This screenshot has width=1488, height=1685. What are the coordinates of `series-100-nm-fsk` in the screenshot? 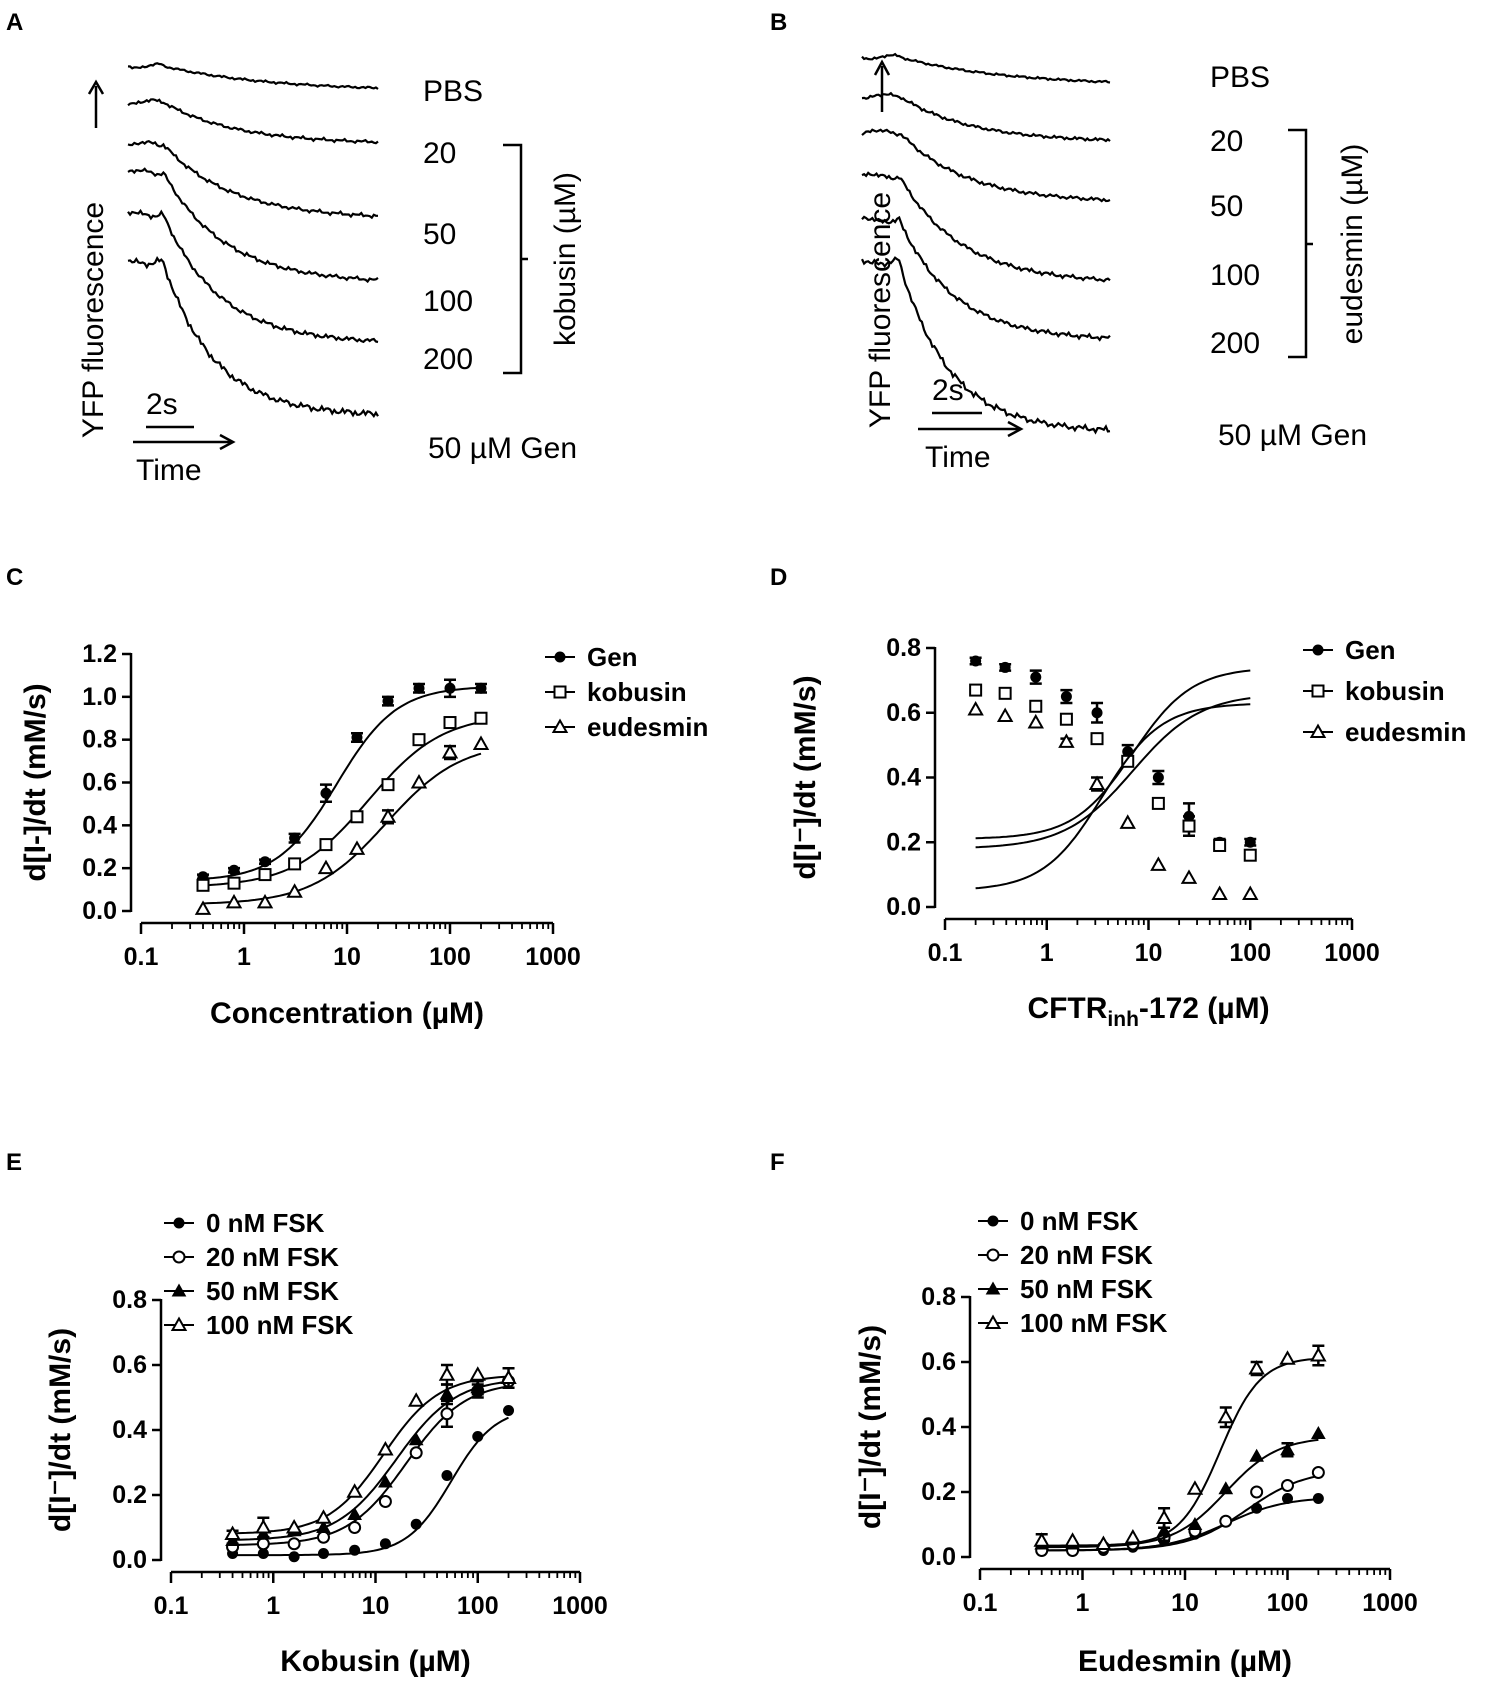 It's located at (1180, 1447).